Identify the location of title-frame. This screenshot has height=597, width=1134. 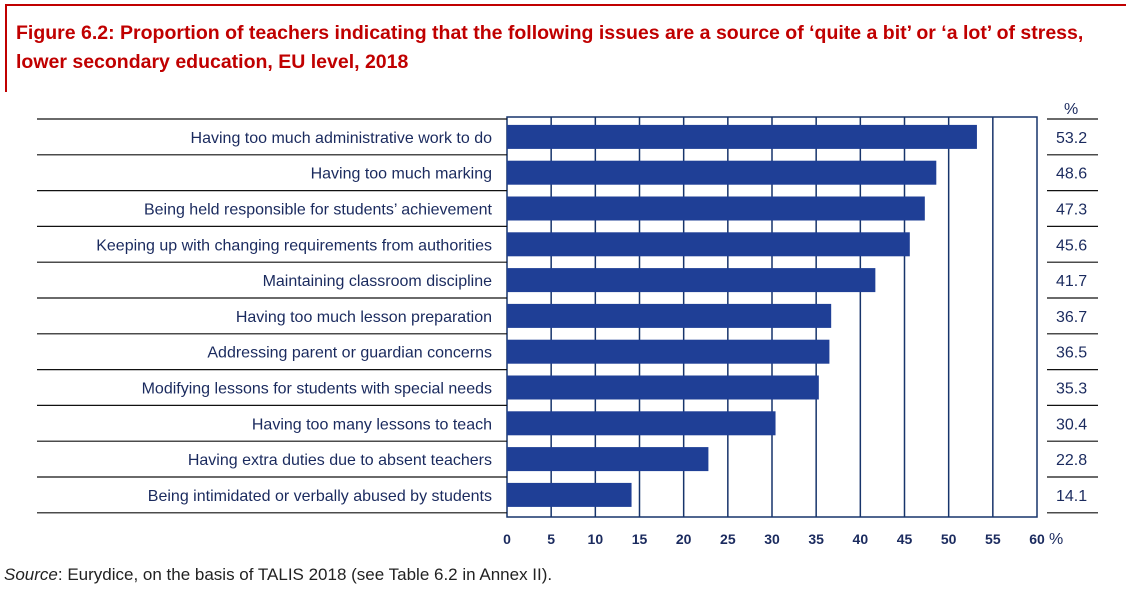
(565, 48).